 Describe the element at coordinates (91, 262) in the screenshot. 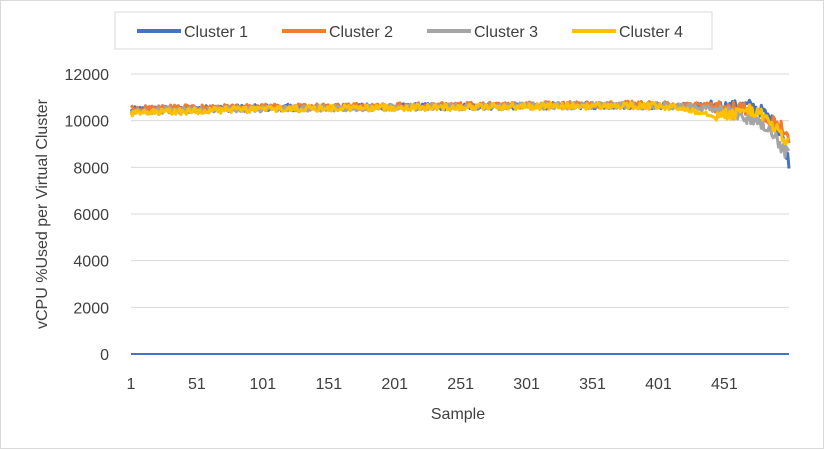

I see `y-tick-label-4000: 4000` at that location.